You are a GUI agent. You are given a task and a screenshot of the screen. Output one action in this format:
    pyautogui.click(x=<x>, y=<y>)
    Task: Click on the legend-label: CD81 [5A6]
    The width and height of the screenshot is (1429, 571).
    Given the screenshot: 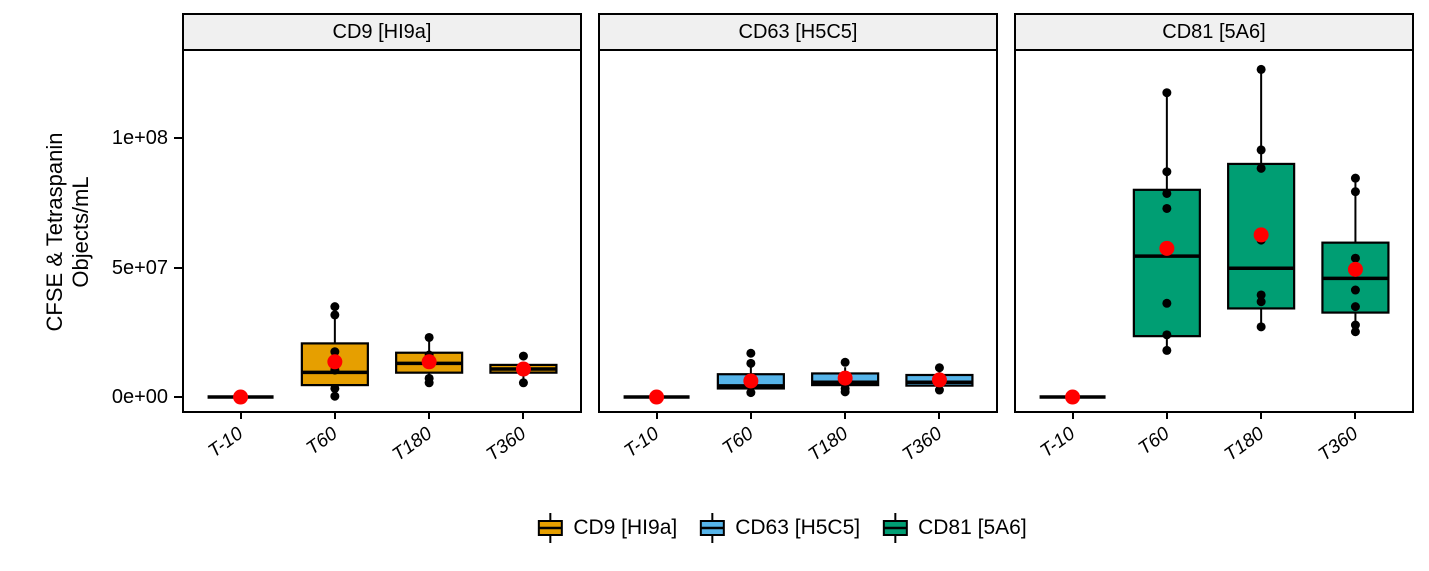 What is the action you would take?
    pyautogui.click(x=972, y=527)
    